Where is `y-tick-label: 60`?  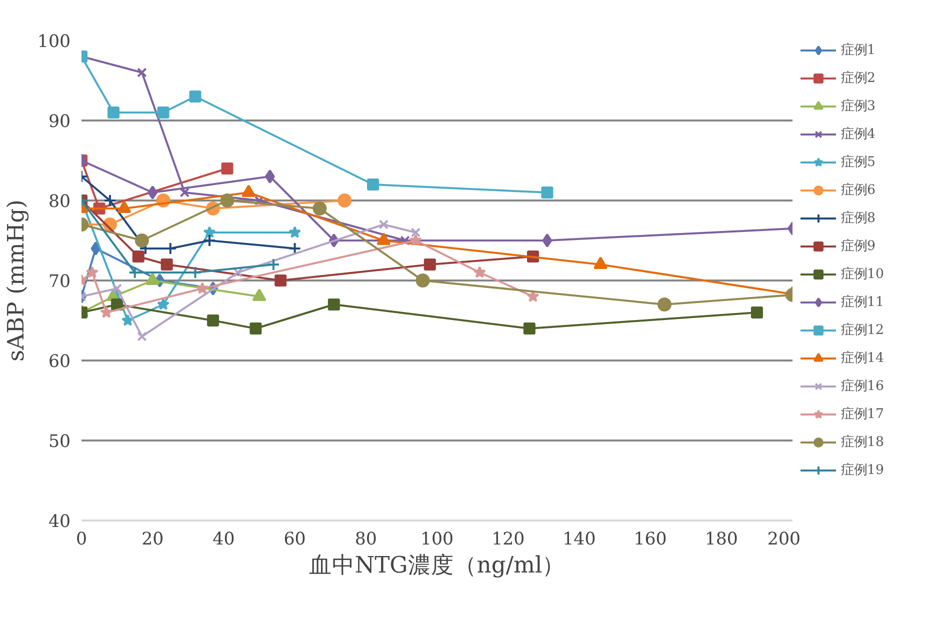
y-tick-label: 60 is located at coordinates (59, 362).